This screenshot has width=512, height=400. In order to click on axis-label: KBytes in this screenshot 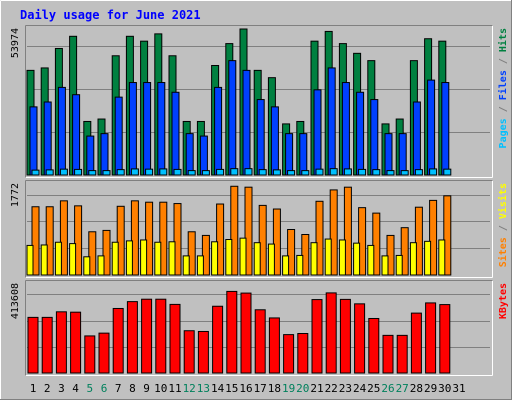, I will do `click(503, 301)`.